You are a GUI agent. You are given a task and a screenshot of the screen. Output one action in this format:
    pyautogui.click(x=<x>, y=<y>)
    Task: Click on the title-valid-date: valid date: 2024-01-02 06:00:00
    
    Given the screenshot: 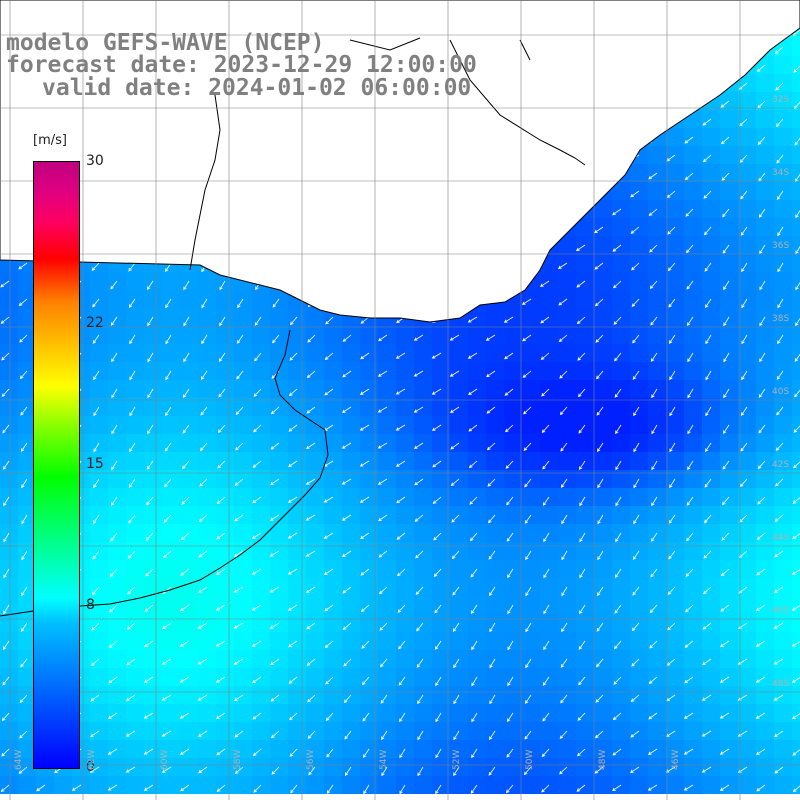 What is the action you would take?
    pyautogui.click(x=257, y=88)
    